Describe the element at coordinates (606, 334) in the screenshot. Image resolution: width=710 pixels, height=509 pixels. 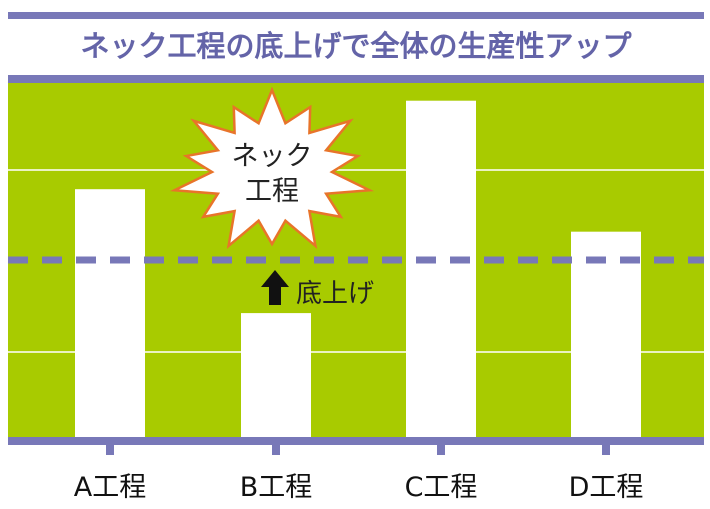
I see `bar-D工程` at that location.